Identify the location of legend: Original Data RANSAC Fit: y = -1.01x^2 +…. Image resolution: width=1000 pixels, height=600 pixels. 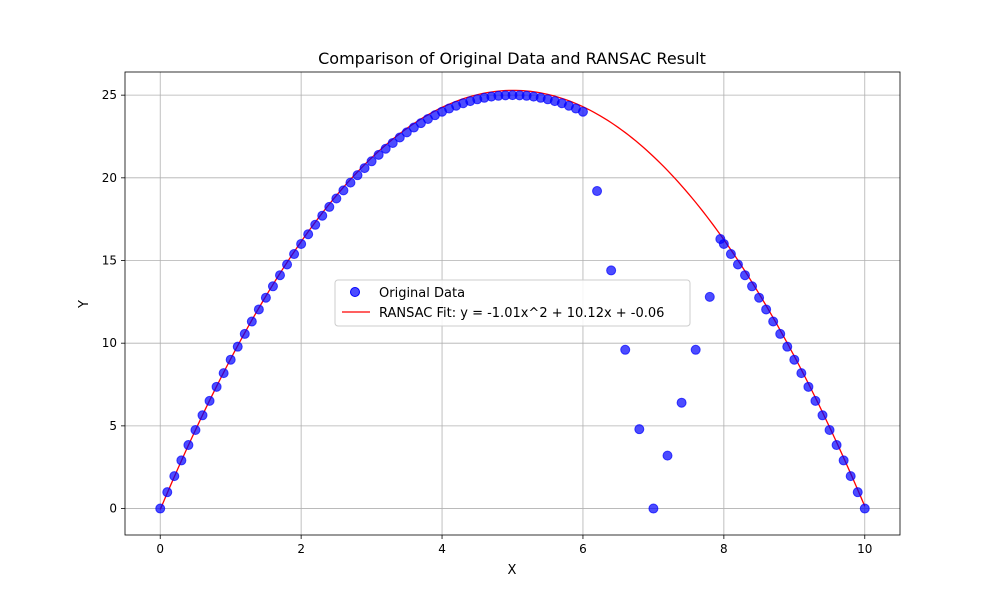
(512, 303).